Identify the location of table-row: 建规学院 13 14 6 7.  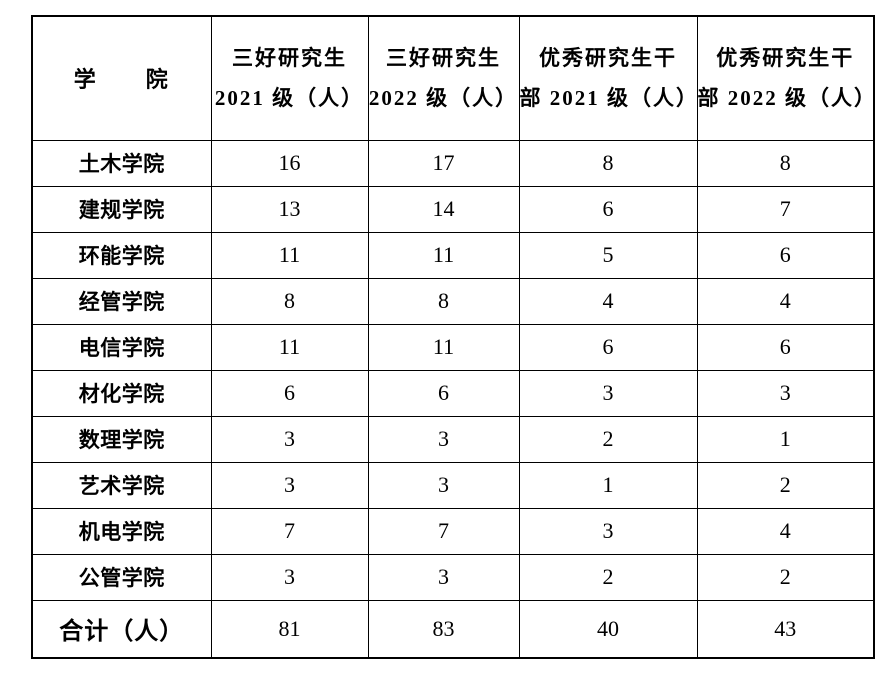
(453, 209).